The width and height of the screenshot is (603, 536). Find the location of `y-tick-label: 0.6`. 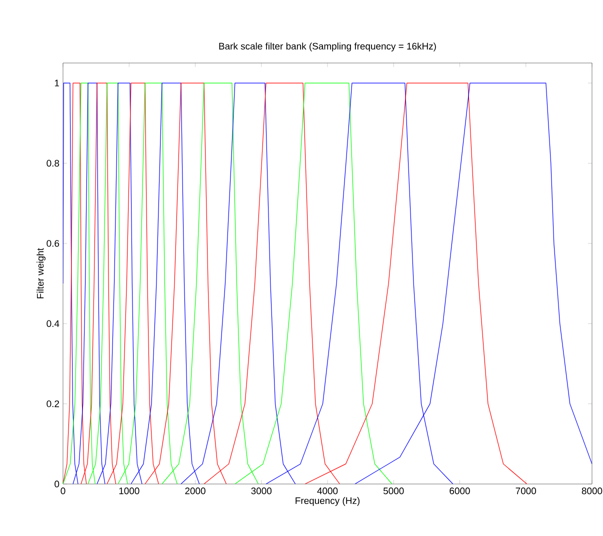

y-tick-label: 0.6 is located at coordinates (53, 243).